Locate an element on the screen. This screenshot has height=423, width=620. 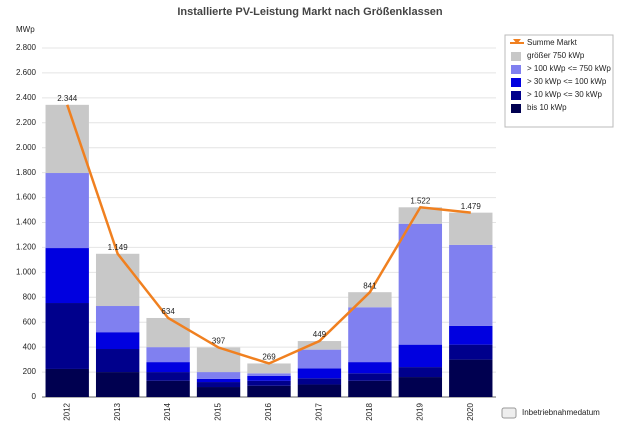
legend-label: Summe Markt is located at coordinates (552, 42).